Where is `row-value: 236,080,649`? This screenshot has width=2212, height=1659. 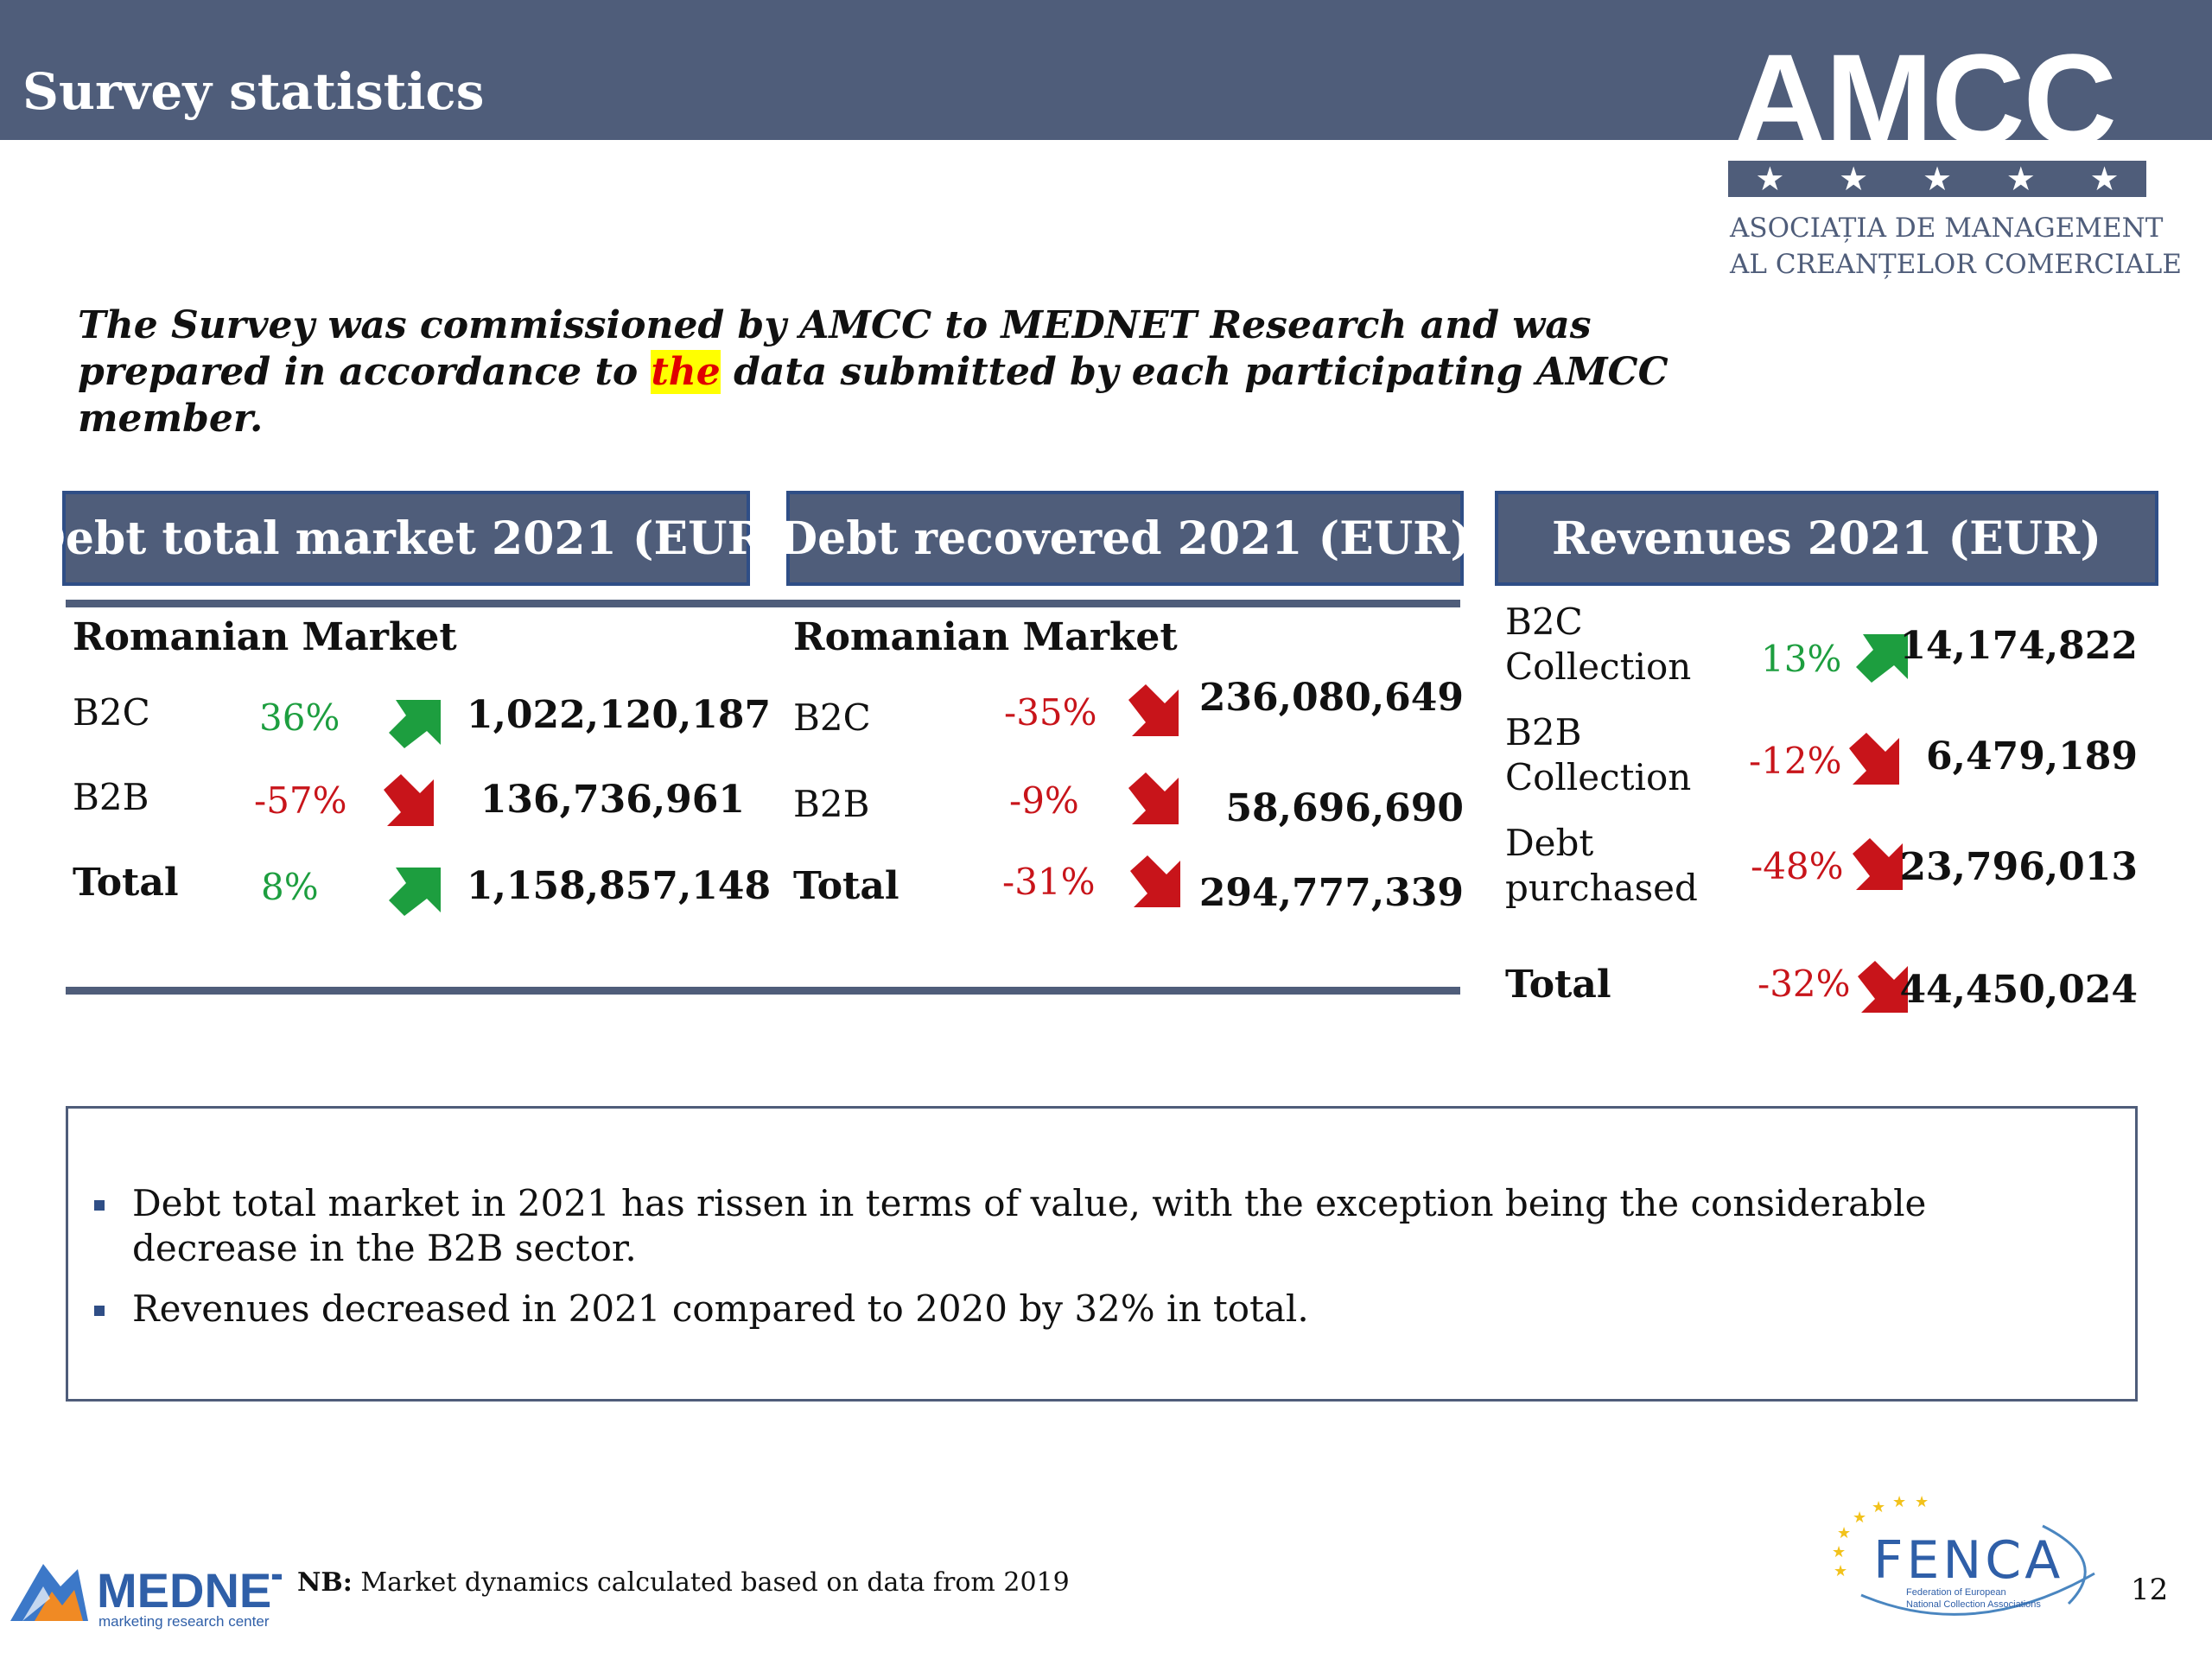 row-value: 236,080,649 is located at coordinates (1331, 698).